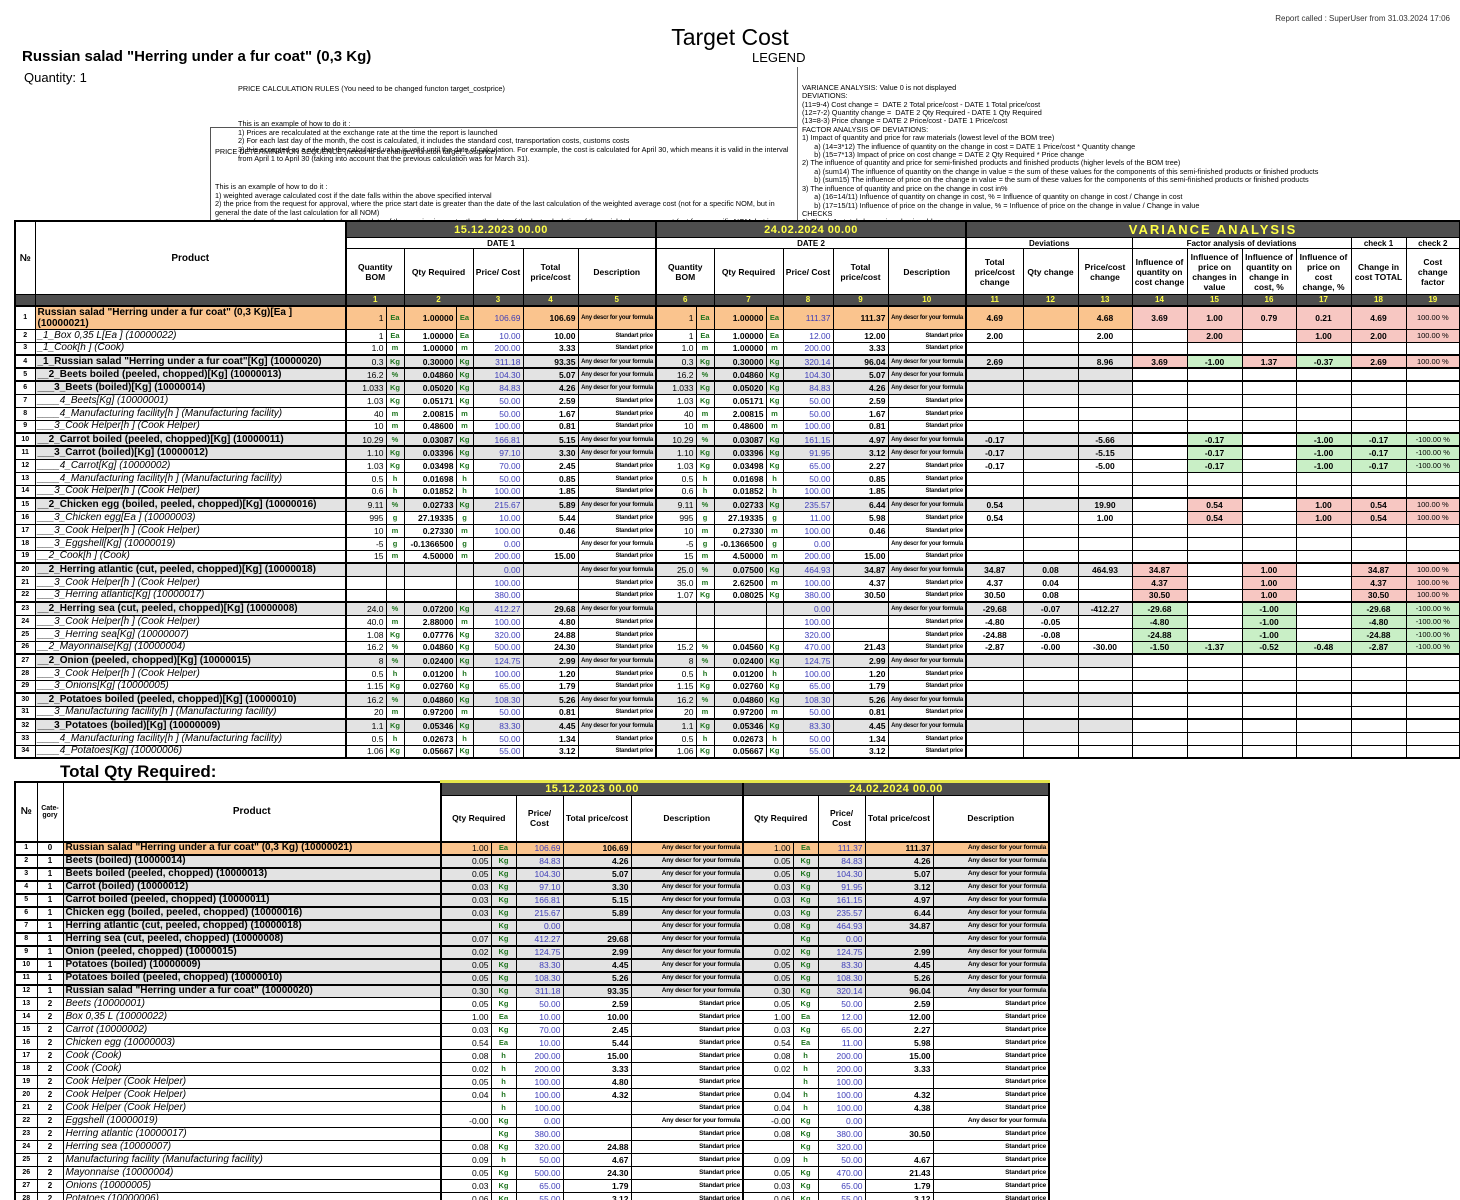  What do you see at coordinates (676, 348) in the screenshot?
I see `quantity-bom: 1.0` at bounding box center [676, 348].